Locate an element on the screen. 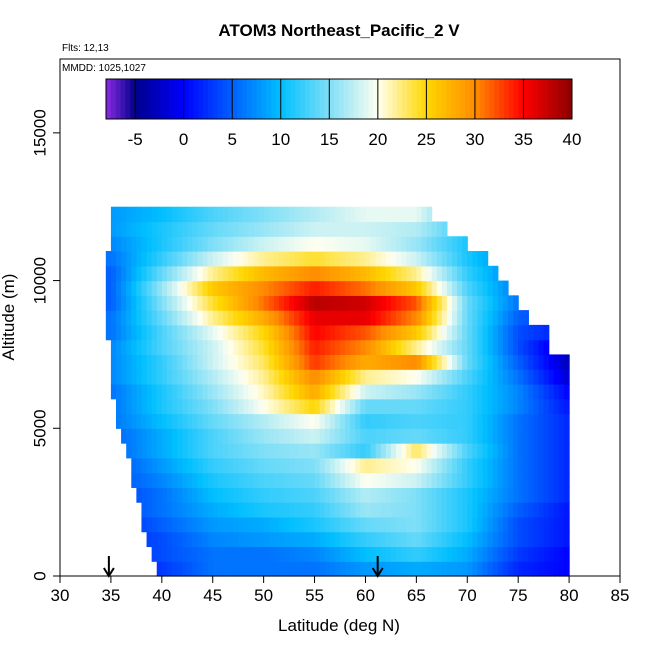 Image resolution: width=650 pixels, height=650 pixels. y-tick-label: 5000 is located at coordinates (39, 428).